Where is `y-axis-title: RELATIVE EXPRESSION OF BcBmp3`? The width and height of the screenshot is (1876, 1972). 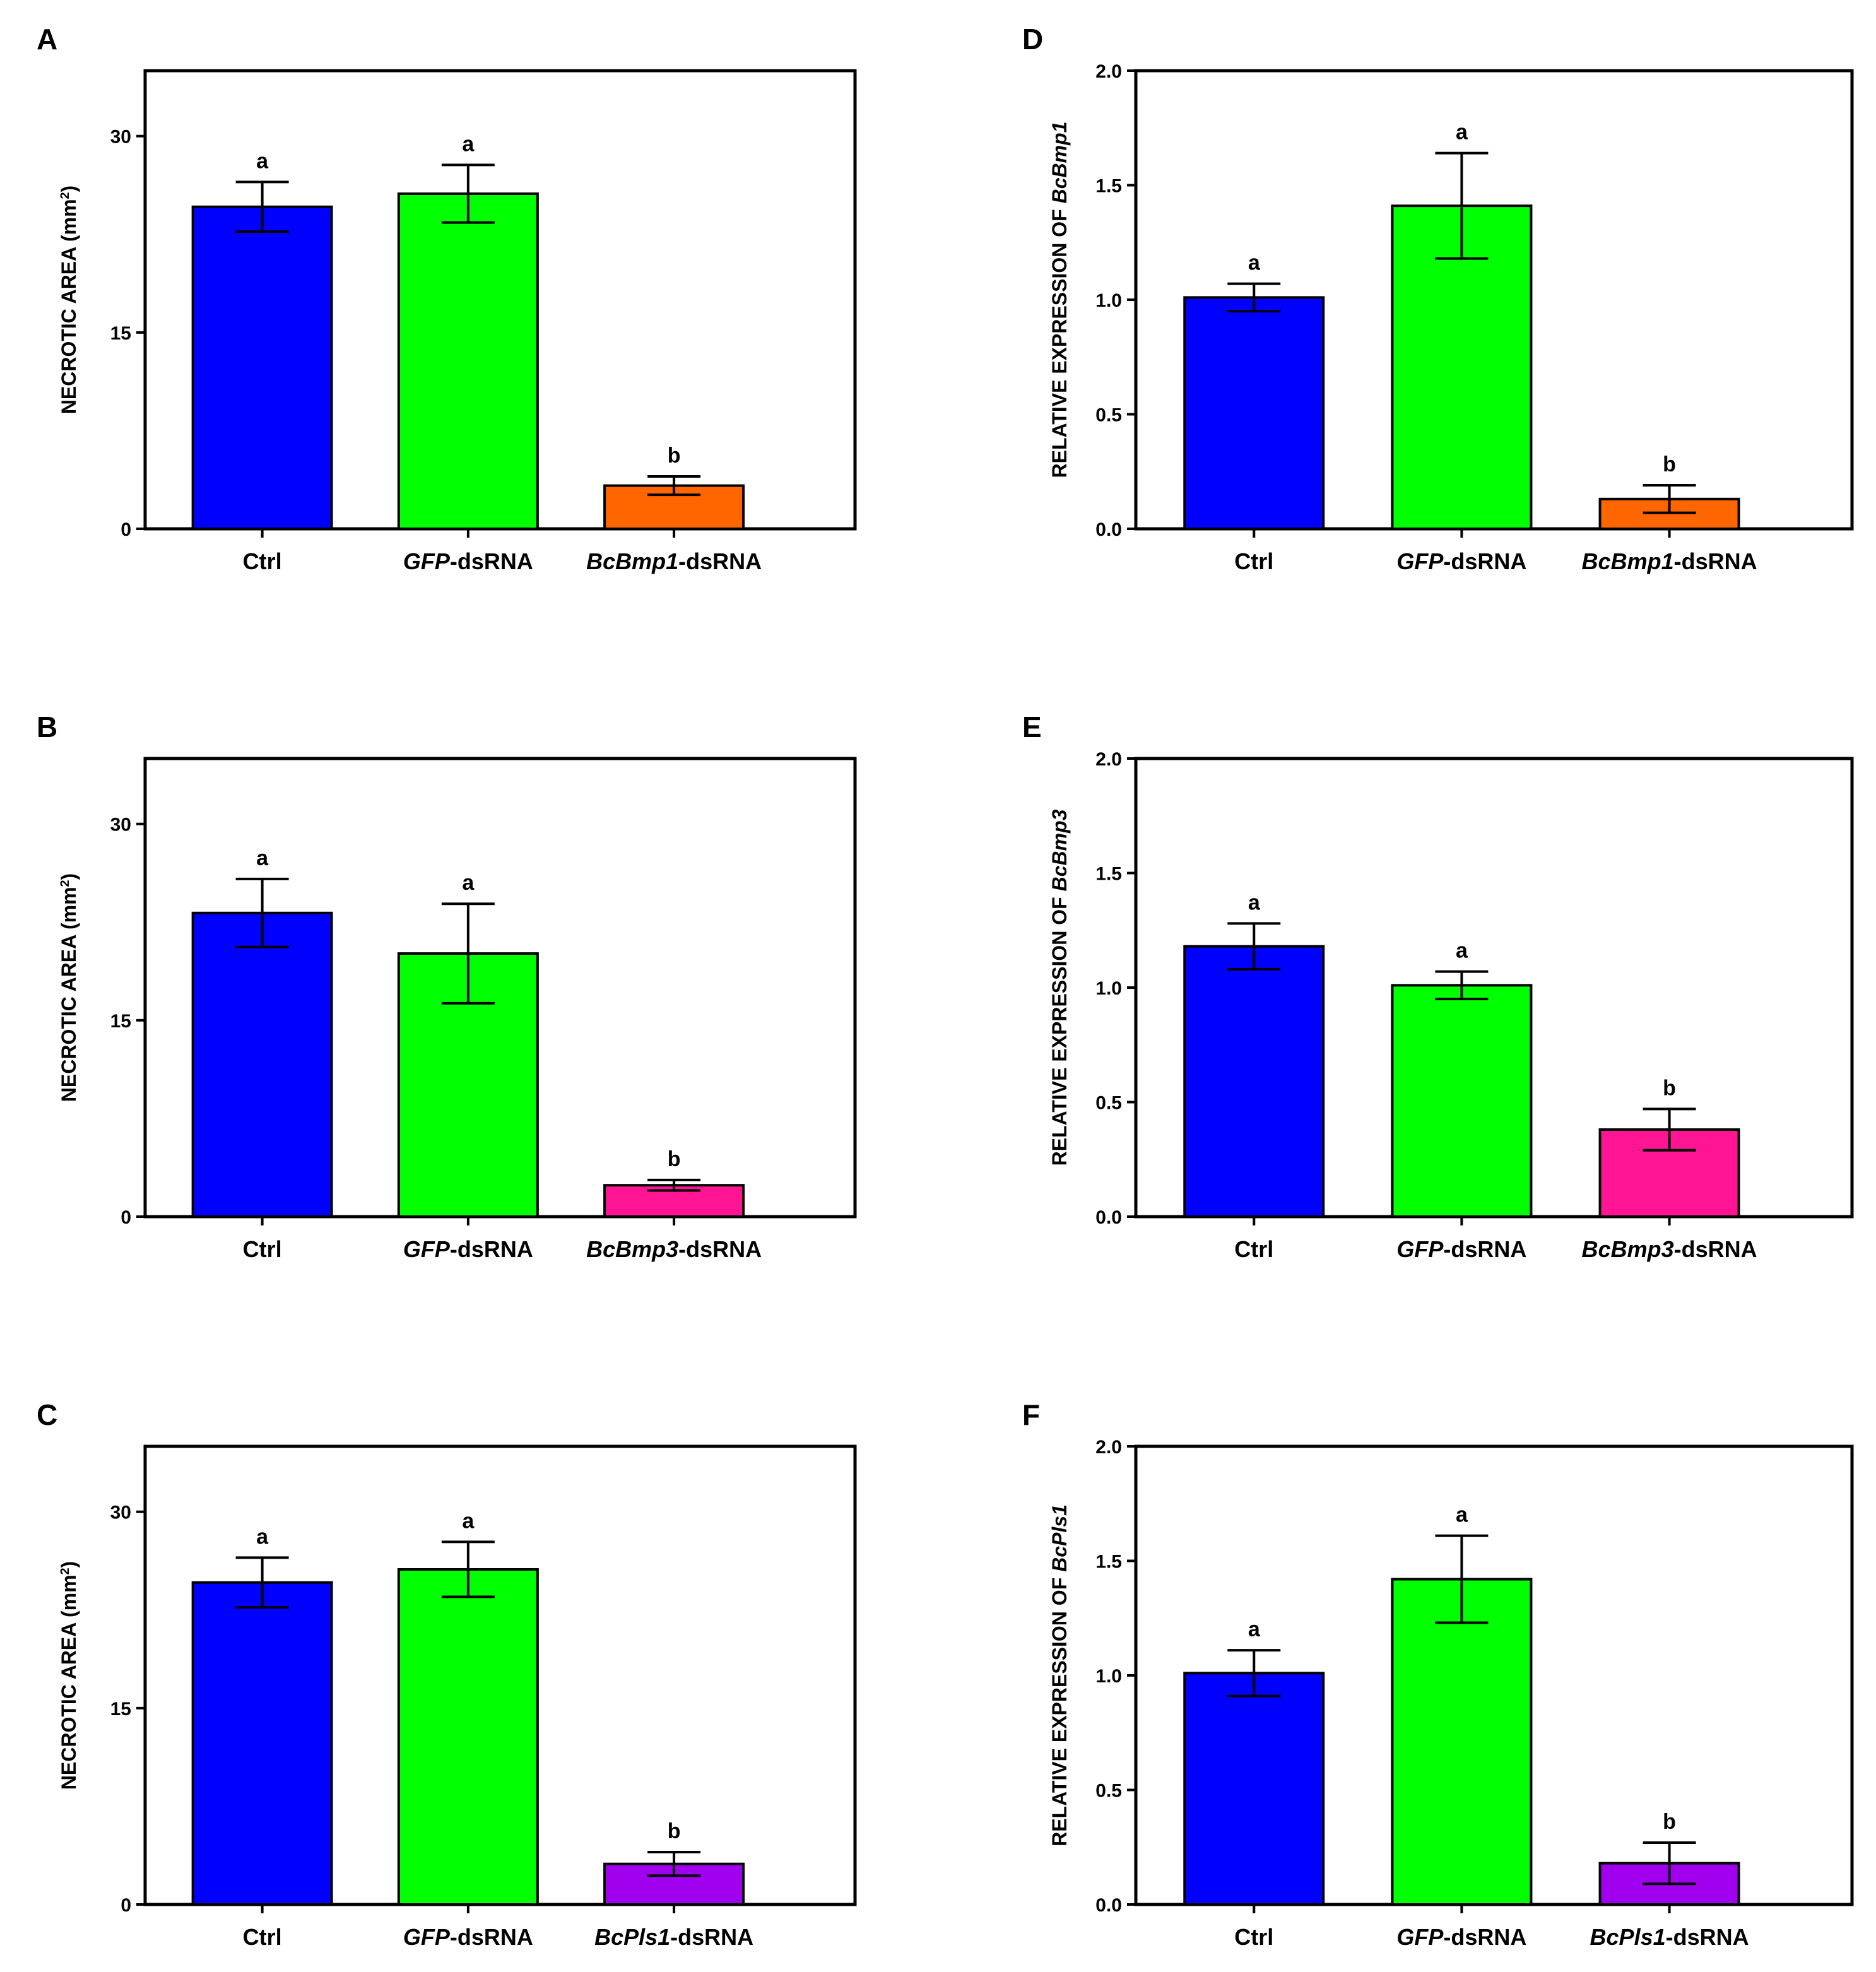 y-axis-title: RELATIVE EXPRESSION OF BcBmp3 is located at coordinates (1059, 987).